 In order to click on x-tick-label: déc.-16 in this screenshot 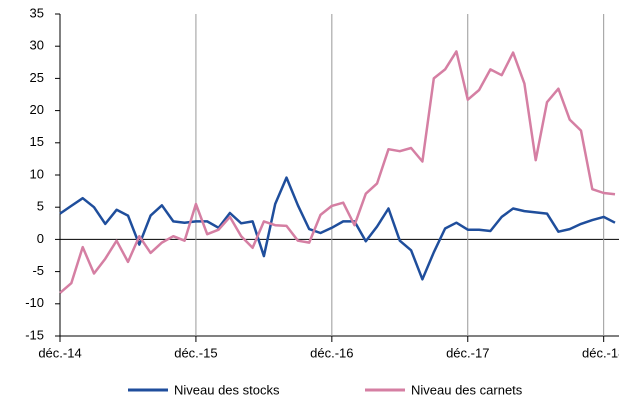, I will do `click(331, 352)`.